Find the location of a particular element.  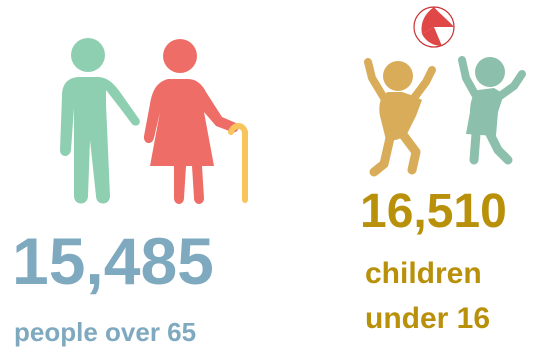

child-figure-left is located at coordinates (400, 117).